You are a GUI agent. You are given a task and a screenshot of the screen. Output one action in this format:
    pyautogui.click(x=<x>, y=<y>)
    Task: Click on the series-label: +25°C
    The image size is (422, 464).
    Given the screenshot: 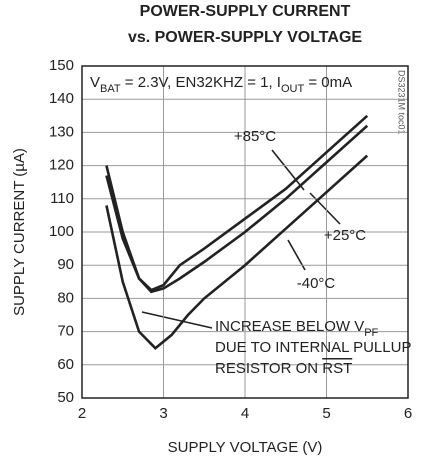 What is the action you would take?
    pyautogui.click(x=345, y=235)
    